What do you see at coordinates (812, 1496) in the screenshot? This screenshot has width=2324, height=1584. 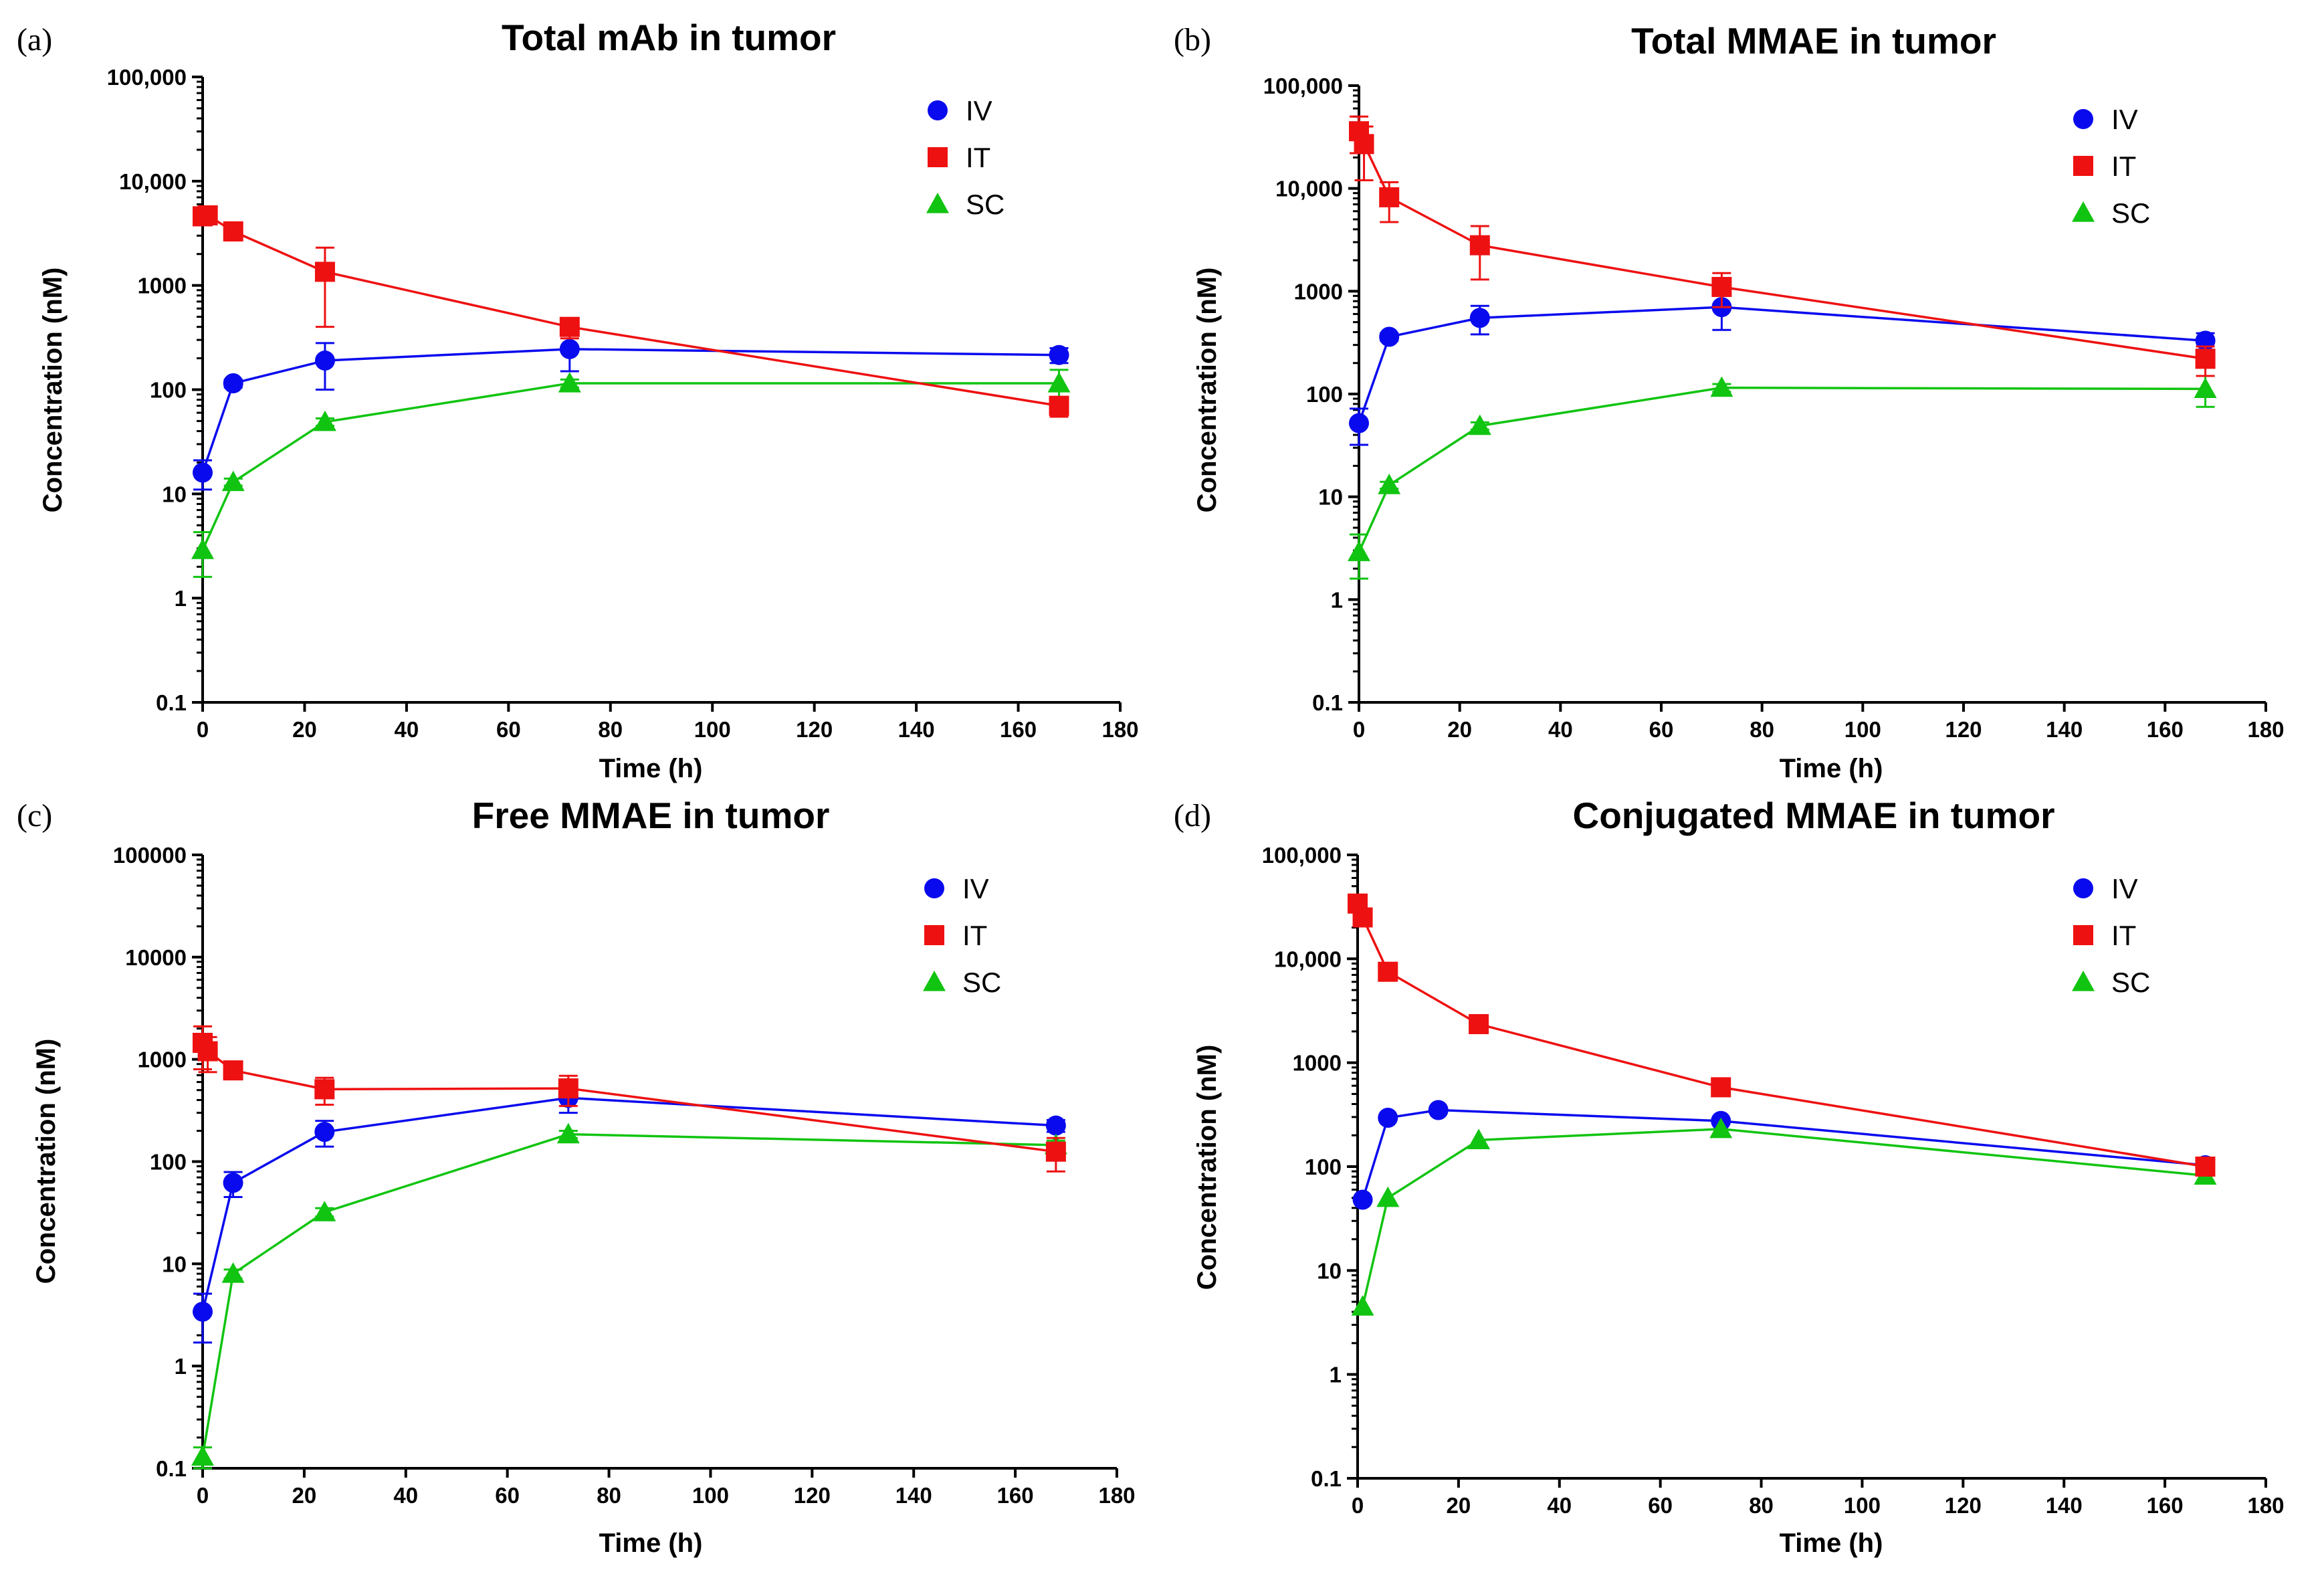 I see `x-tick-label: 120` at bounding box center [812, 1496].